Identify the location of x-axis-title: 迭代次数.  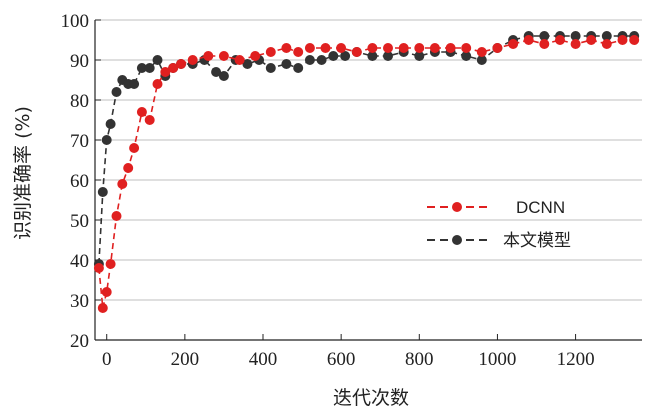
(371, 398).